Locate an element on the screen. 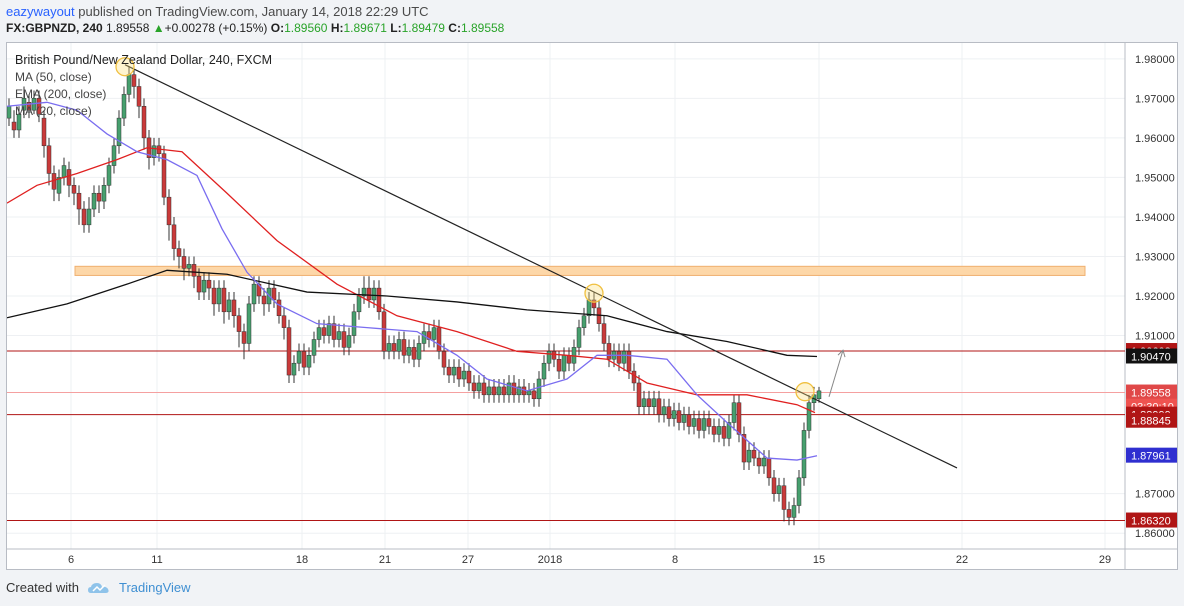  x-tick-label: 8 is located at coordinates (675, 560).